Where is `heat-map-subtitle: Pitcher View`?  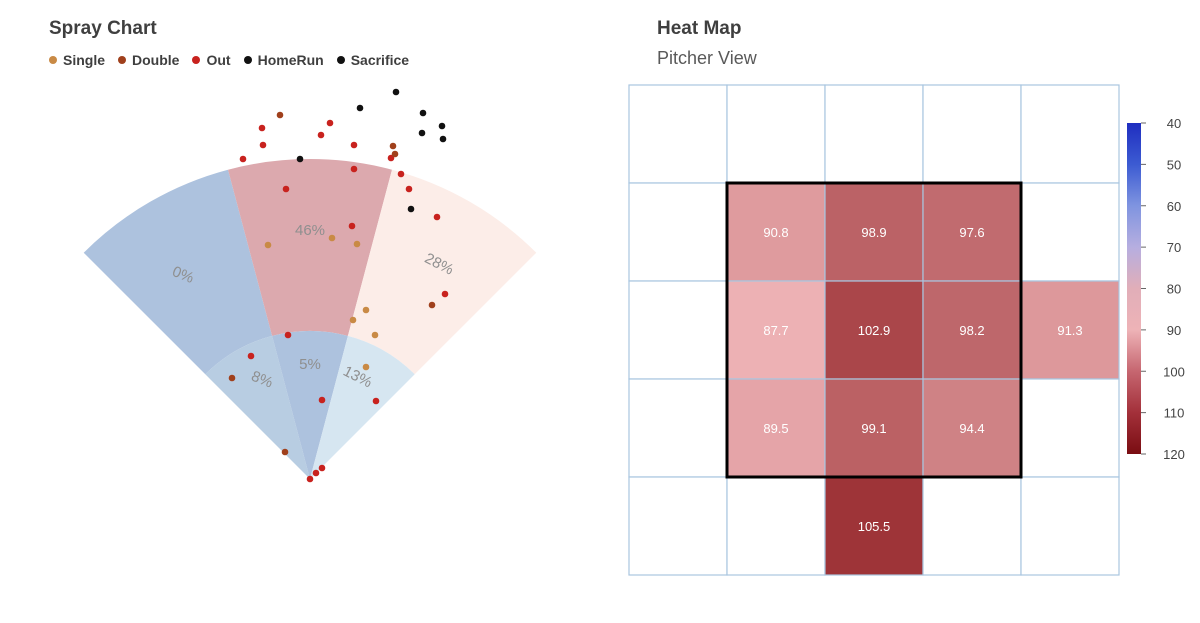
heat-map-subtitle: Pitcher View is located at coordinates (707, 58).